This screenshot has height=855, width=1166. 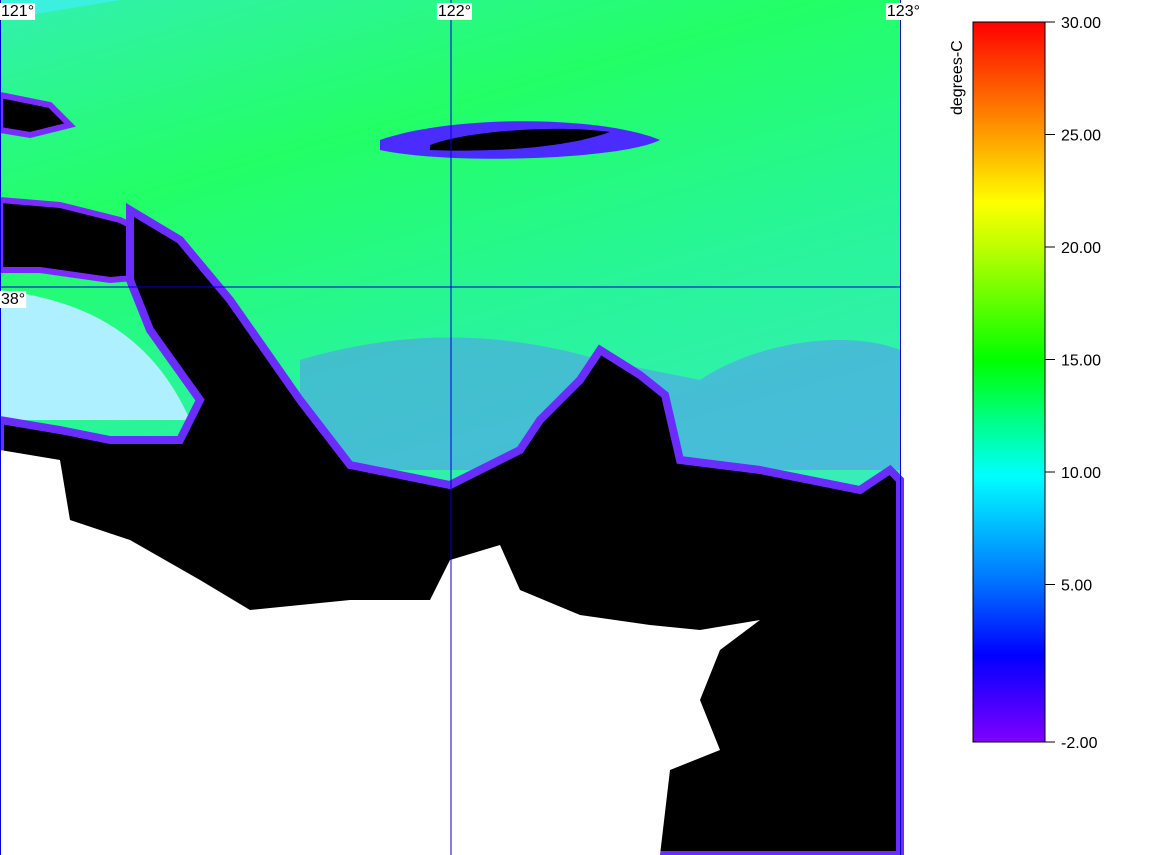 I want to click on colorbar-tick-label: 30.00, so click(x=1081, y=23).